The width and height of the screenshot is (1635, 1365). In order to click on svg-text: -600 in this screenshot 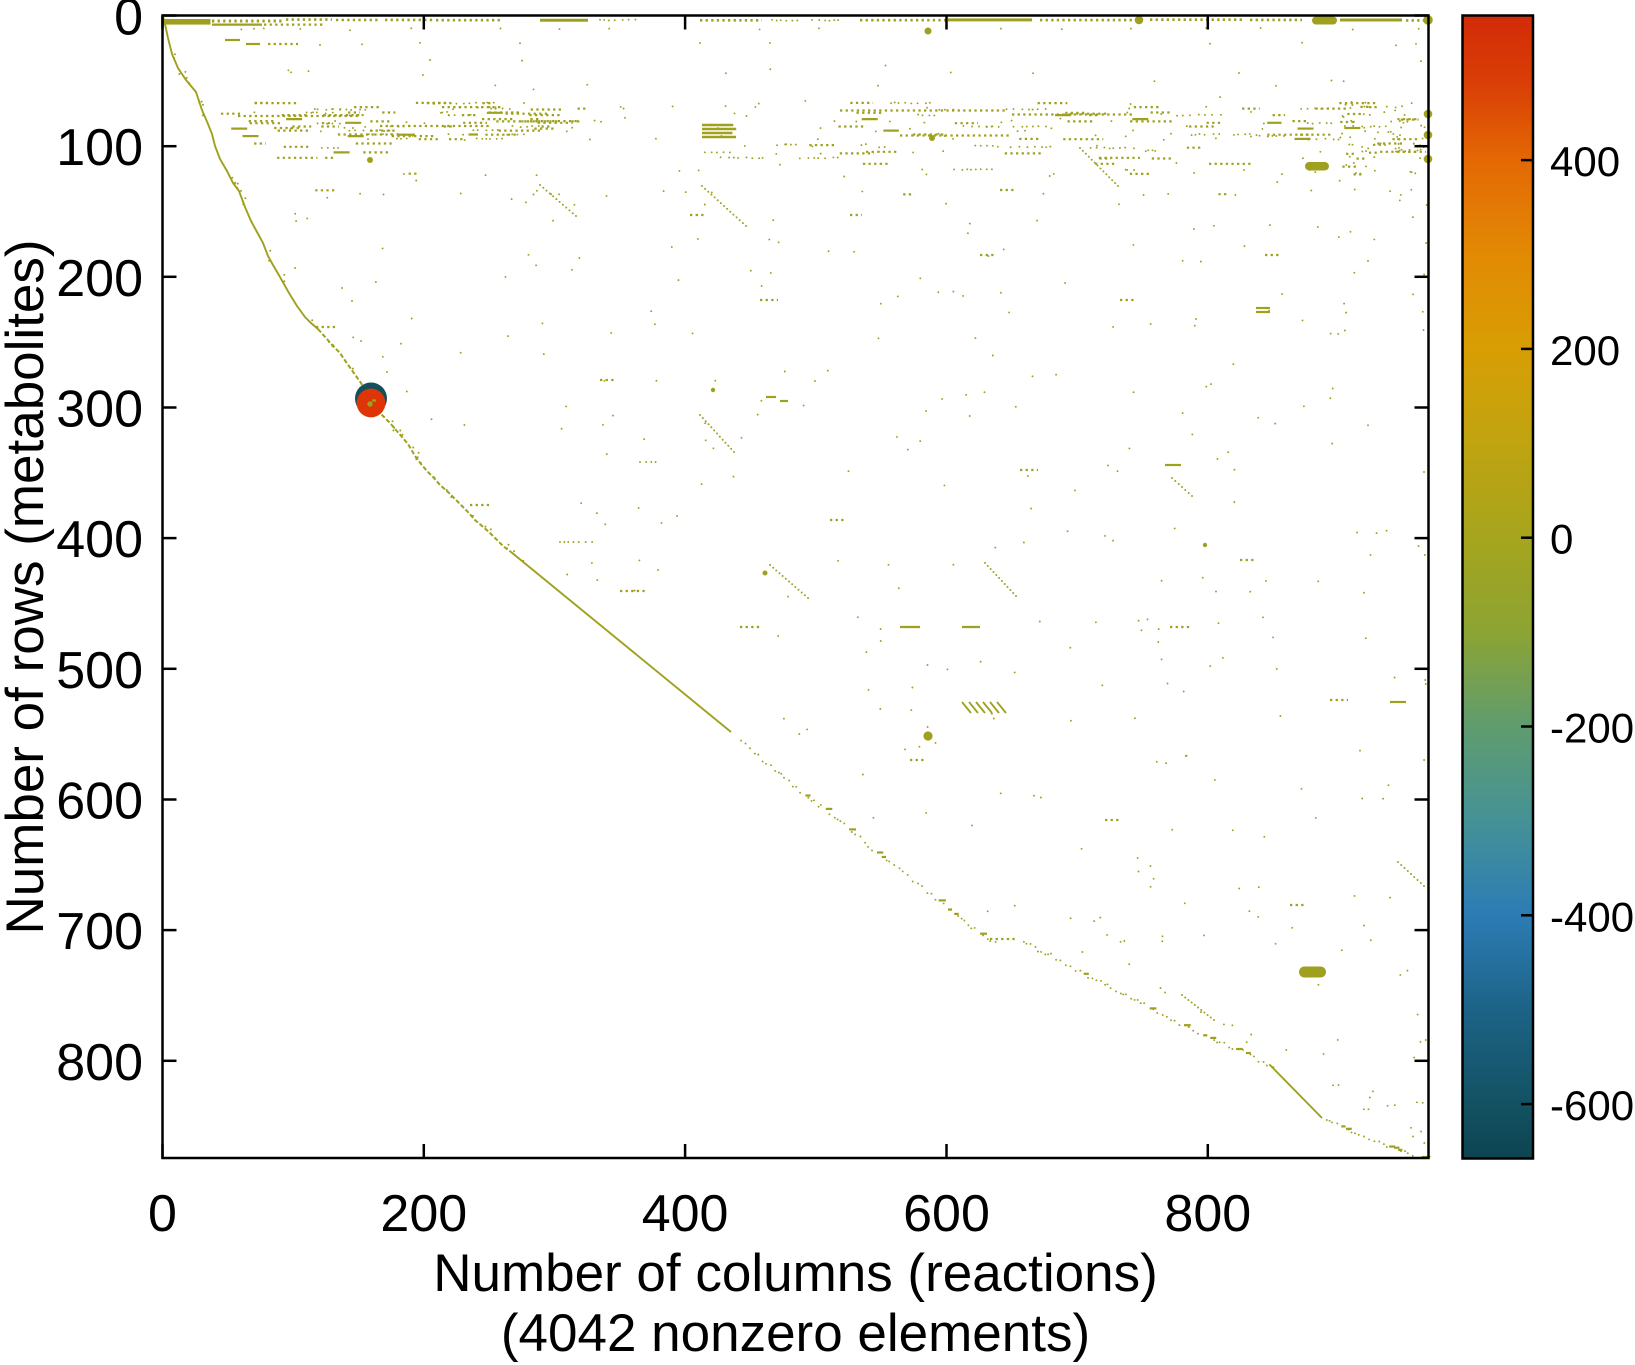, I will do `click(1592, 1105)`.